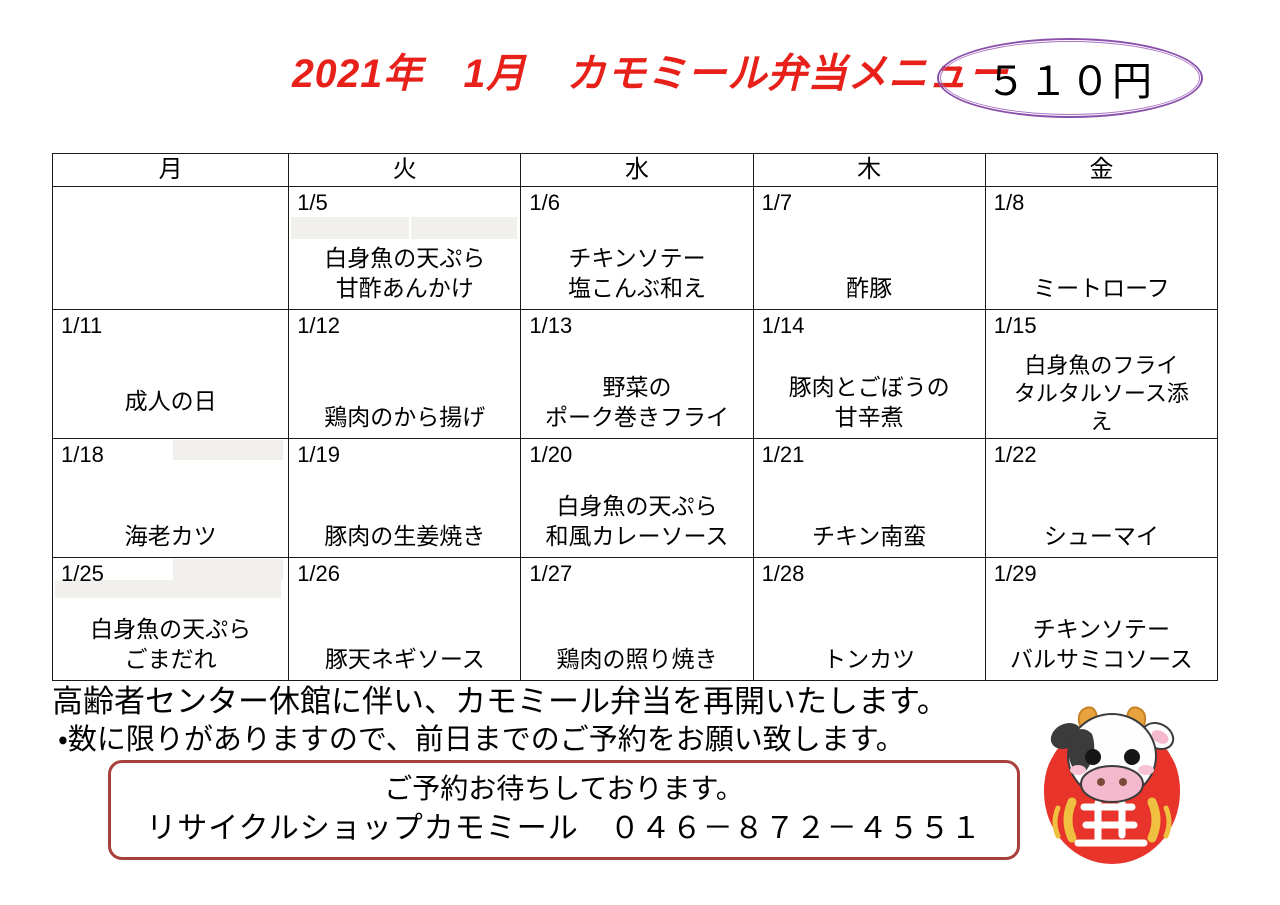 Image resolution: width=1280 pixels, height=905 pixels. I want to click on price-ellipse-outline, so click(1070, 78).